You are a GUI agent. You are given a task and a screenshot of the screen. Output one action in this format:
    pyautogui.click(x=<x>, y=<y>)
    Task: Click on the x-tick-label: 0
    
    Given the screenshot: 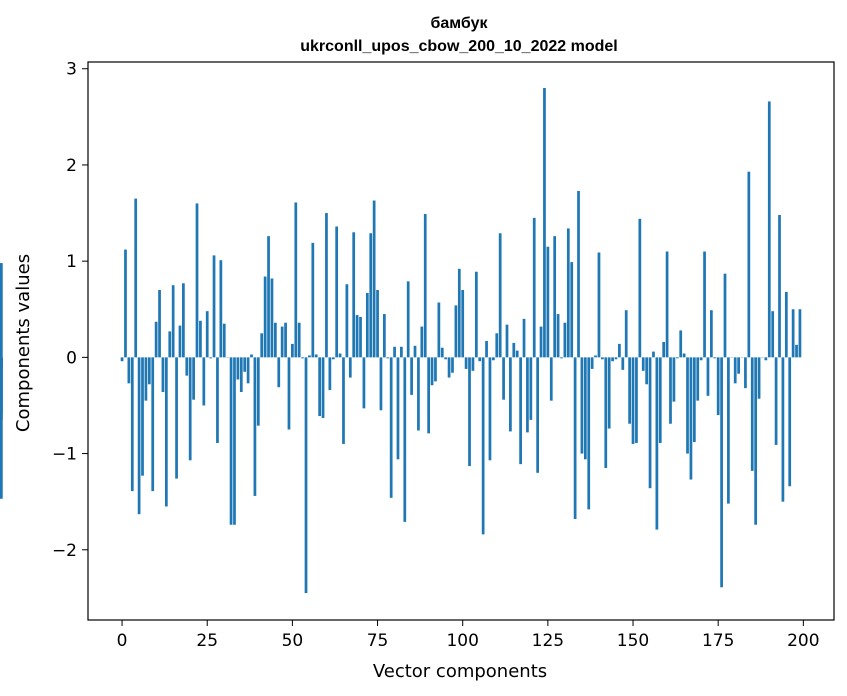 What is the action you would take?
    pyautogui.click(x=122, y=641)
    